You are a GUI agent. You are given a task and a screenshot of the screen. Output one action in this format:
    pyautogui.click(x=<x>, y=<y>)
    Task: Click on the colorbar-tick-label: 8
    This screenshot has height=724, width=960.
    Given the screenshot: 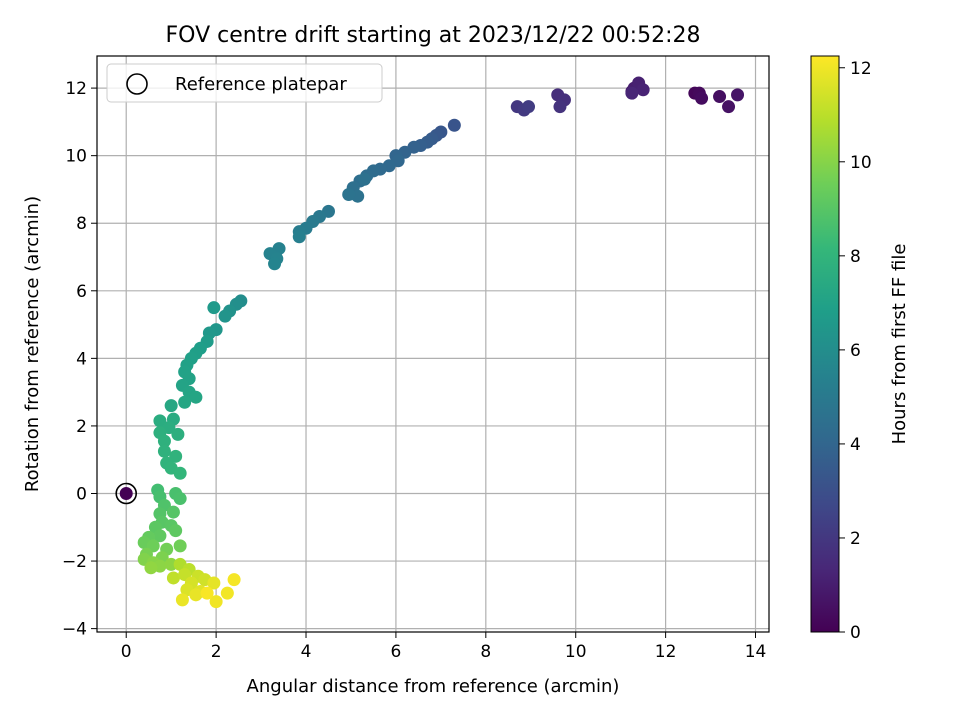 What is the action you would take?
    pyautogui.click(x=855, y=257)
    